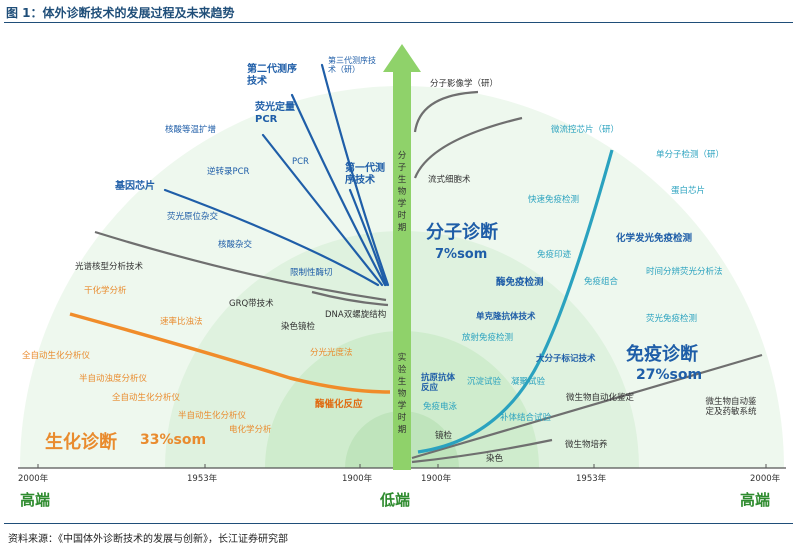 The height and width of the screenshot is (555, 797). What do you see at coordinates (684, 272) in the screenshot?
I see `label-trf: 时间分辨荧光分析法` at bounding box center [684, 272].